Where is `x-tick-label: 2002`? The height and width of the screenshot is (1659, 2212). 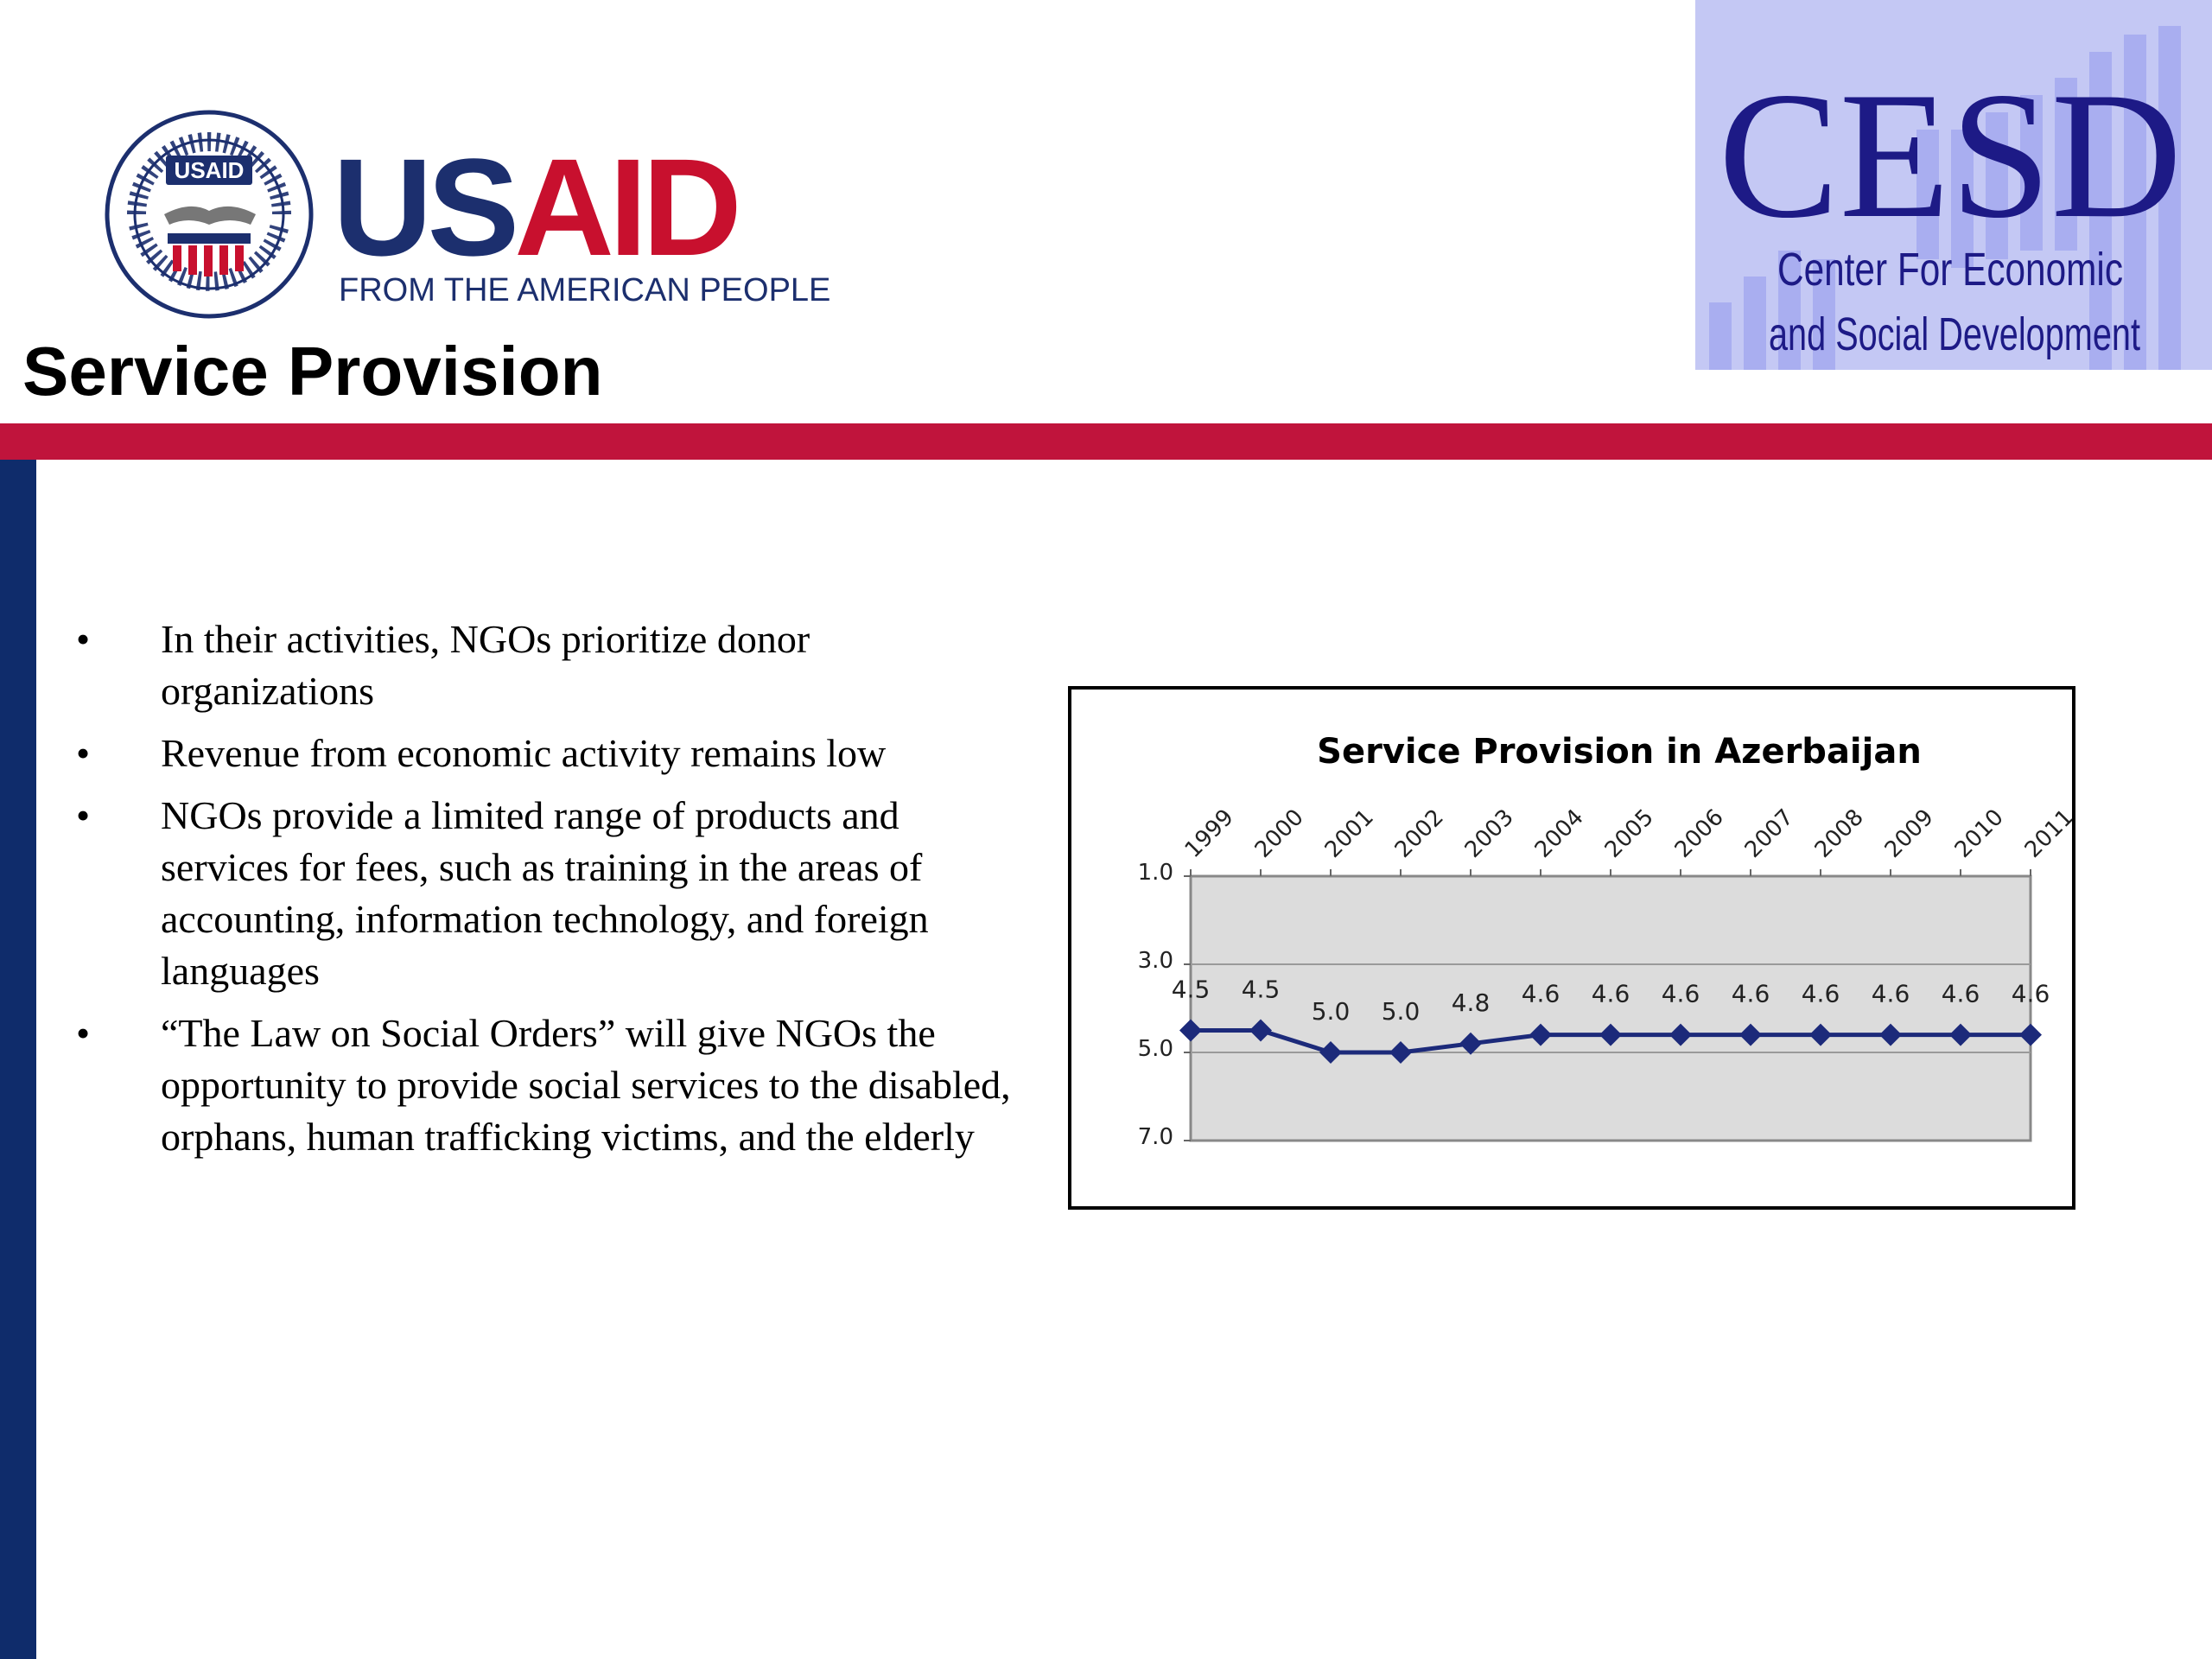 x-tick-label: 2002 is located at coordinates (1419, 833).